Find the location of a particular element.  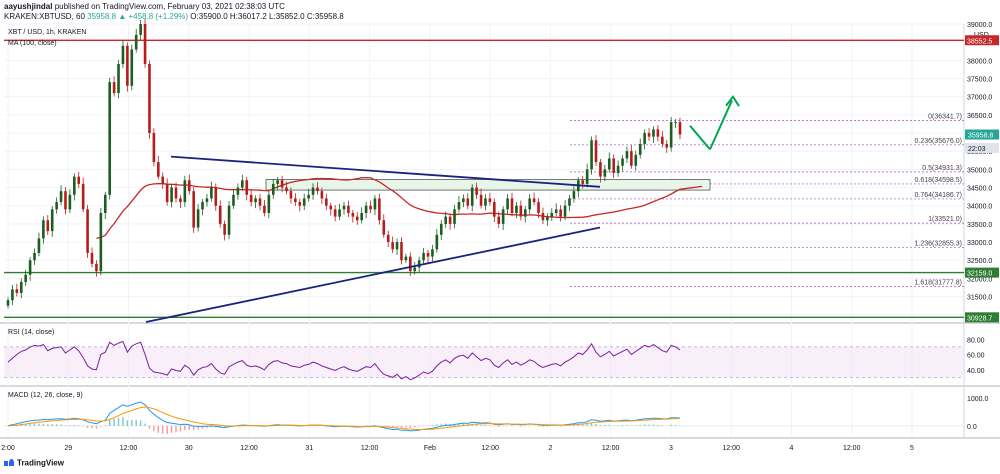

author-name: aayushjindal is located at coordinates (28, 6).